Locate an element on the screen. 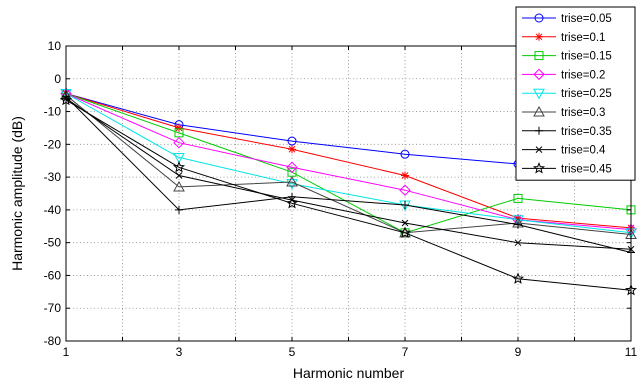  legend-item: trise=0.05 is located at coordinates (567, 19).